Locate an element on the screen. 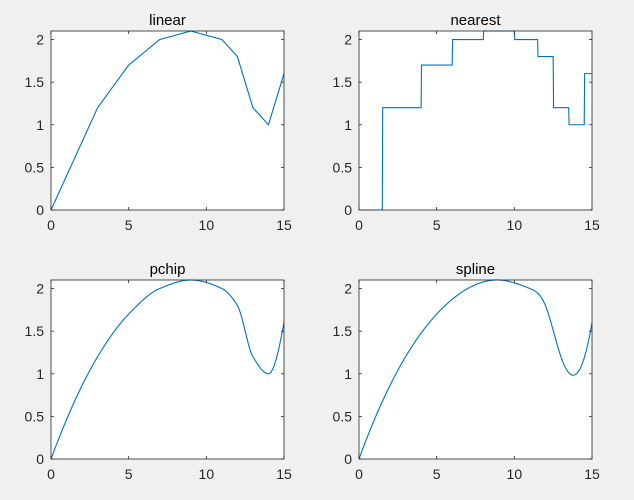 This screenshot has height=500, width=634. series-line-linear is located at coordinates (167, 120).